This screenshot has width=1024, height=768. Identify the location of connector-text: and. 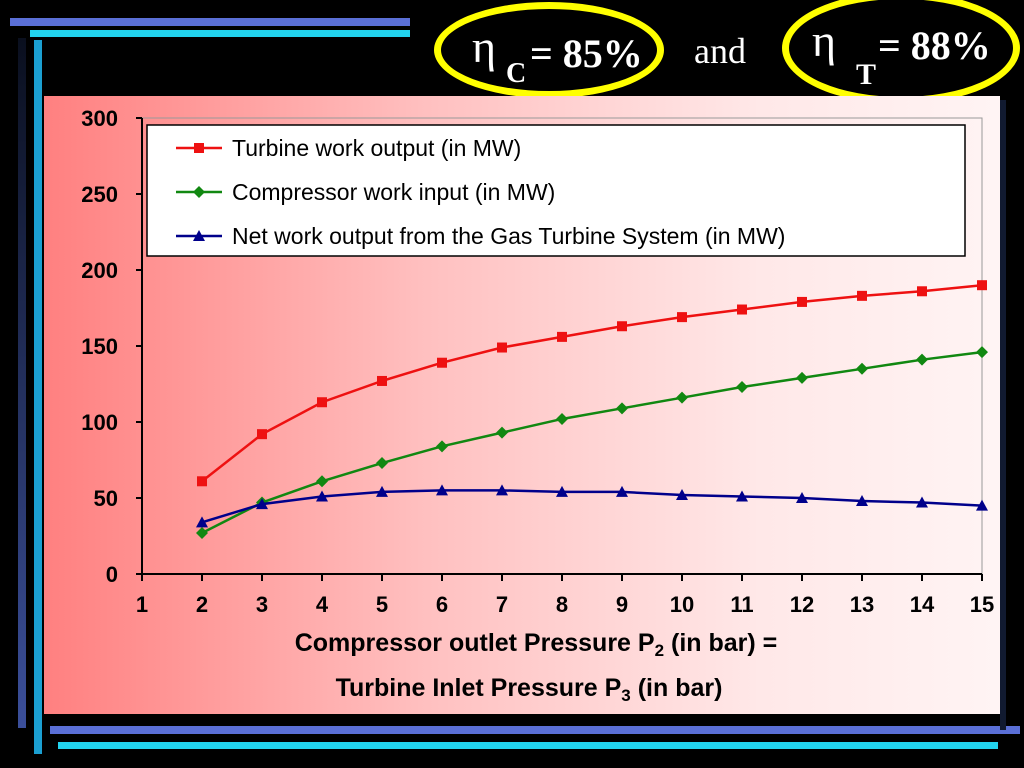
(720, 51).